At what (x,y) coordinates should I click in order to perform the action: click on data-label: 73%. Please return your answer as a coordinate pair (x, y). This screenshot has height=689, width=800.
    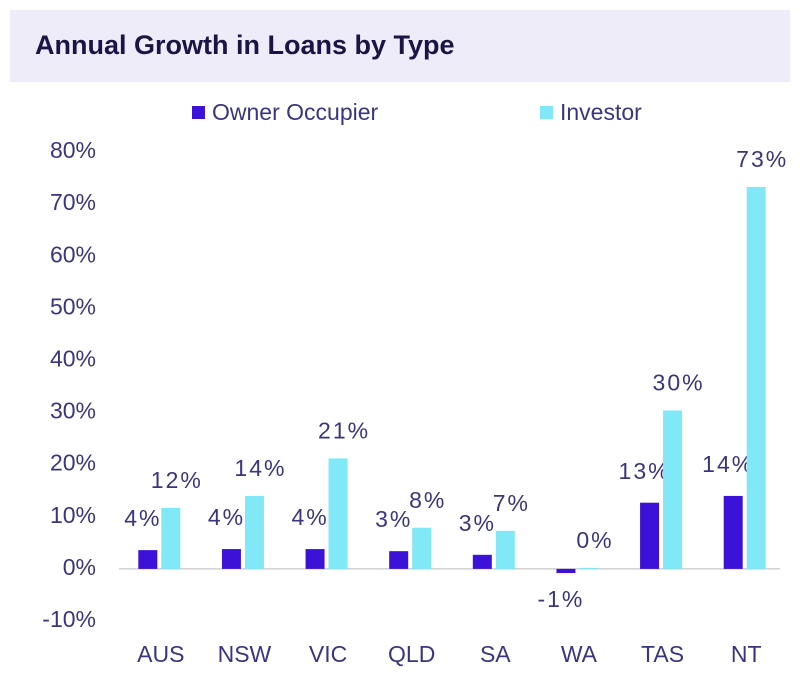
    Looking at the image, I should click on (762, 159).